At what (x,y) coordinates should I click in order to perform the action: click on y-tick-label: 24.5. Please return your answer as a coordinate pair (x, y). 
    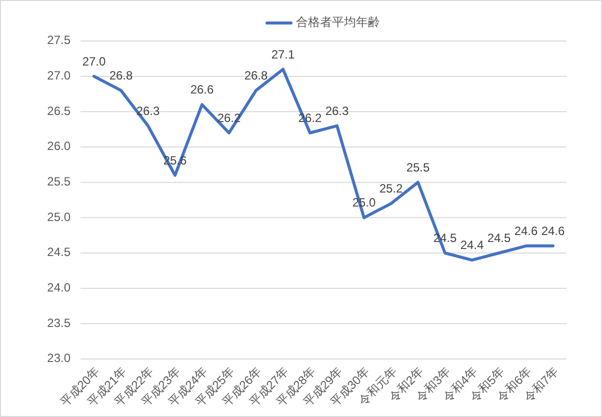
    Looking at the image, I should click on (59, 252).